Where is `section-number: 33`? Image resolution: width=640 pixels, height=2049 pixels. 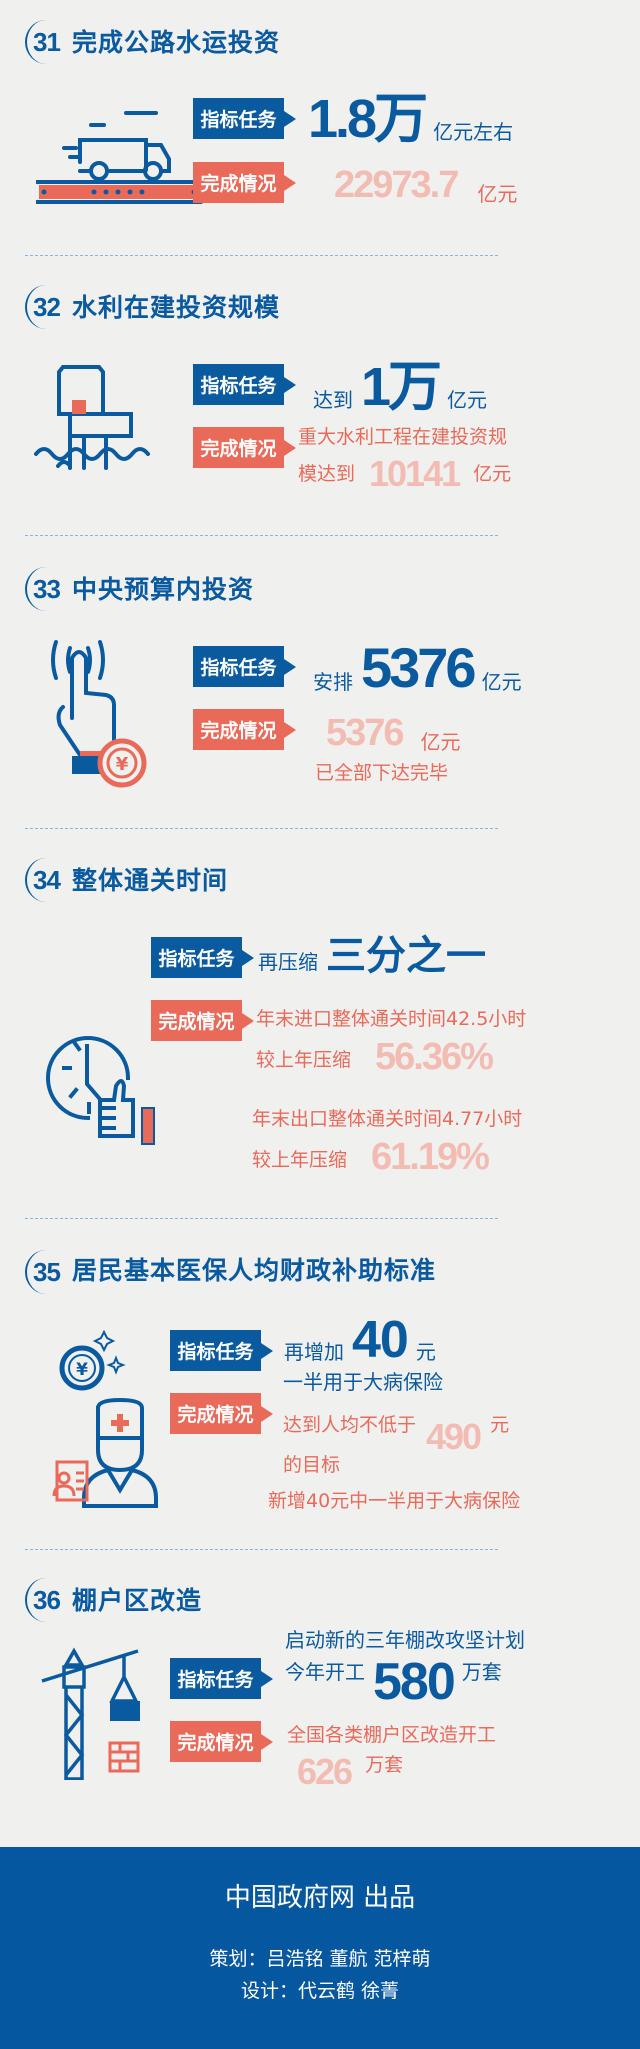
section-number: 33 is located at coordinates (46, 589).